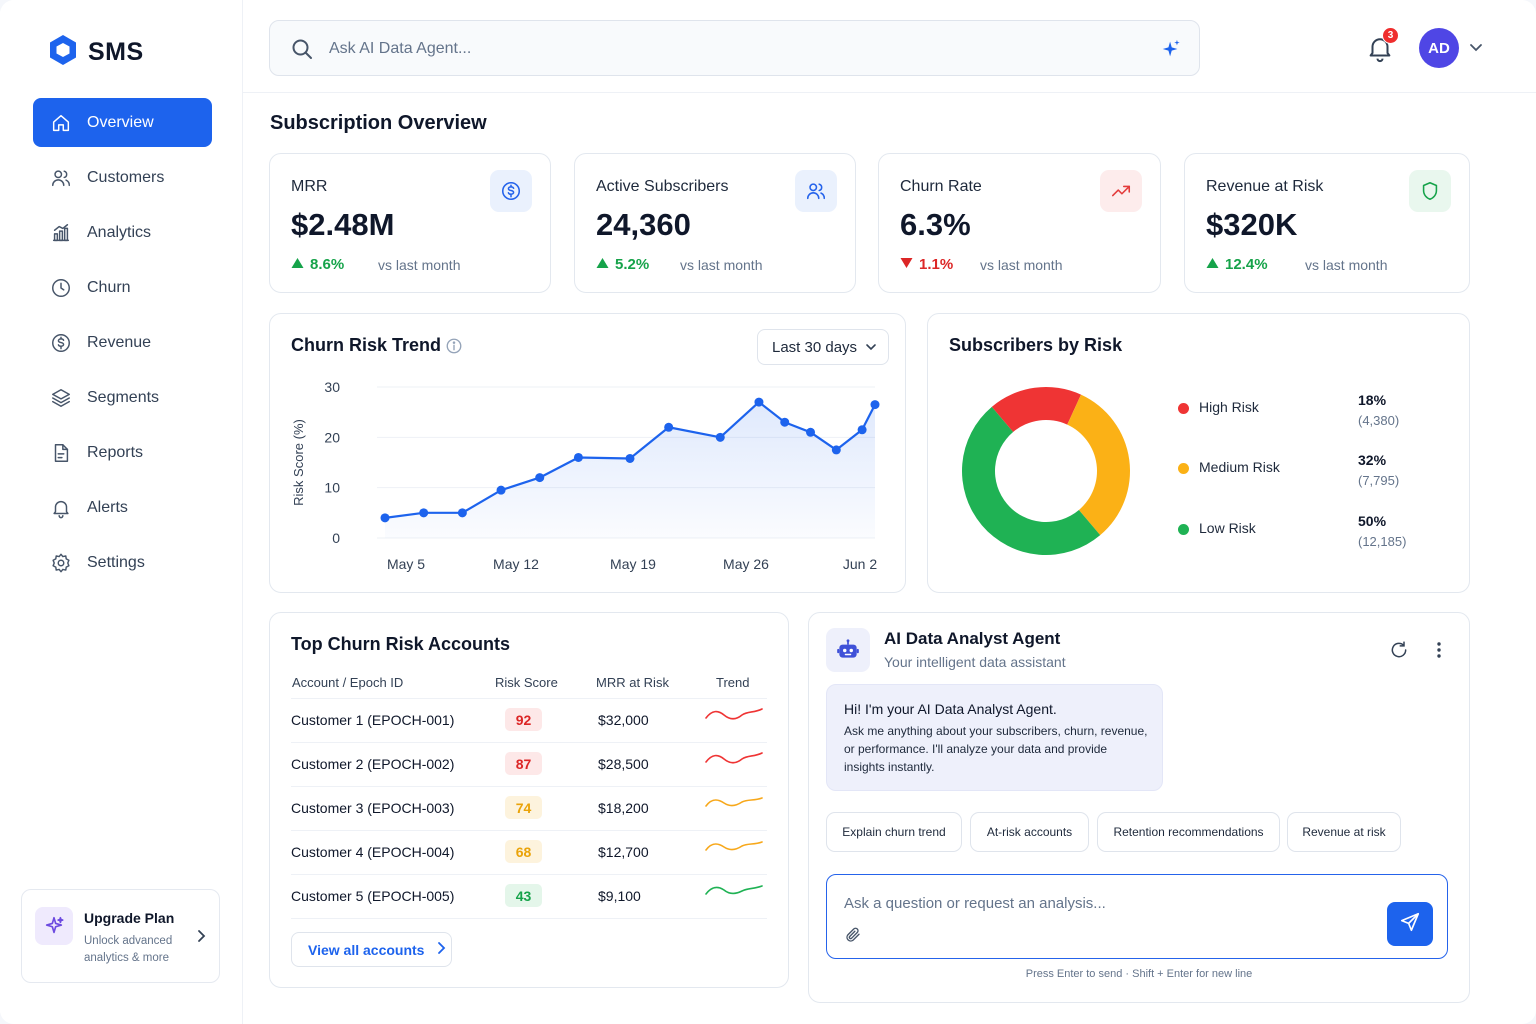 The height and width of the screenshot is (1024, 1536). Describe the element at coordinates (529, 897) in the screenshot. I see `table-row: Customer 5 (EPOCH-005) 43 $9,100` at that location.